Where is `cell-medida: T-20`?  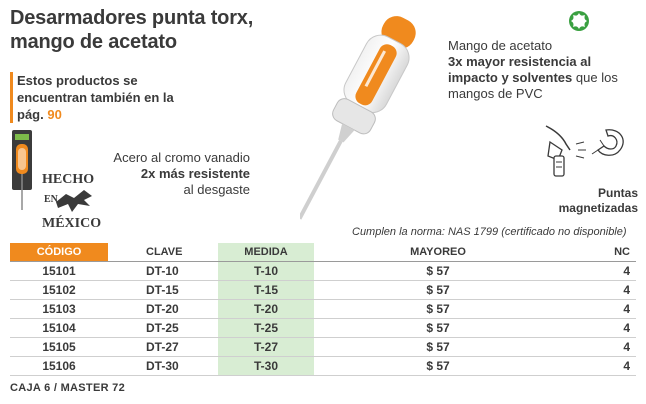
cell-medida: T-20 is located at coordinates (266, 309).